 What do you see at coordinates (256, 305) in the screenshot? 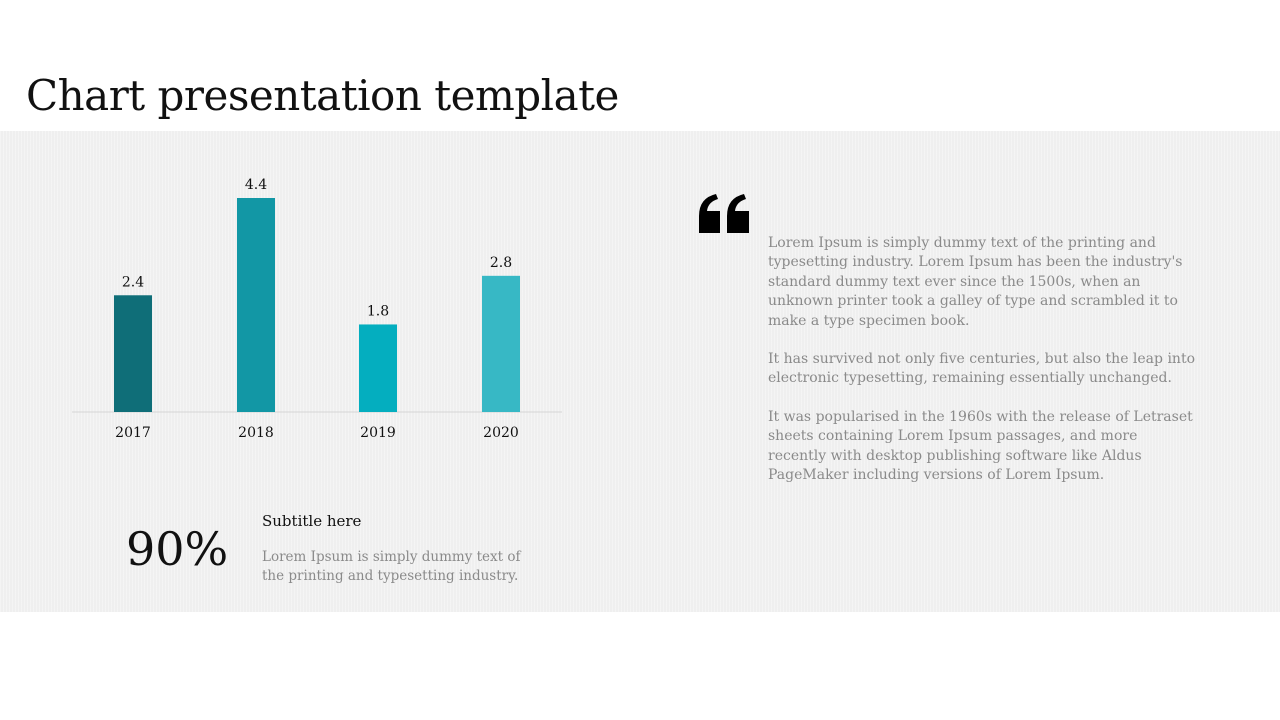
I see `bar-2018` at bounding box center [256, 305].